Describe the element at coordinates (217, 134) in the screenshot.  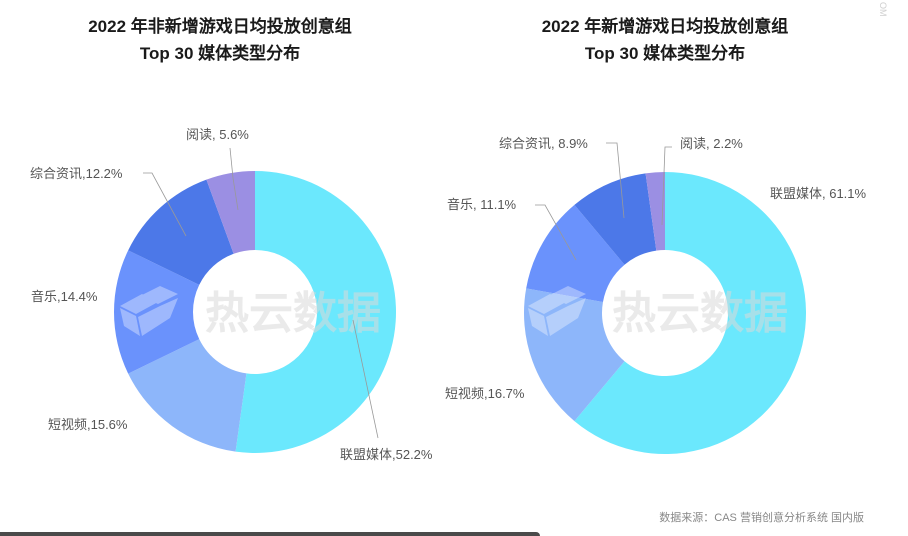
I see `label-阅读: 阅读, 5.6%` at that location.